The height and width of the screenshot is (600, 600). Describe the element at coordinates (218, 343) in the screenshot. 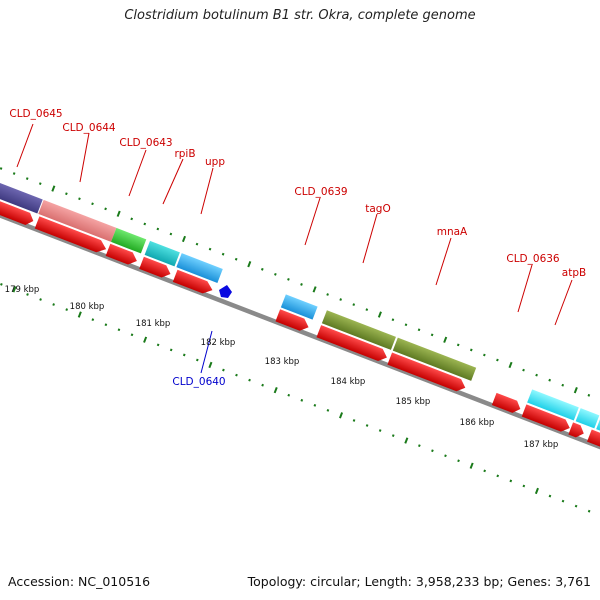

I see `scale-label: 182 kbp` at that location.